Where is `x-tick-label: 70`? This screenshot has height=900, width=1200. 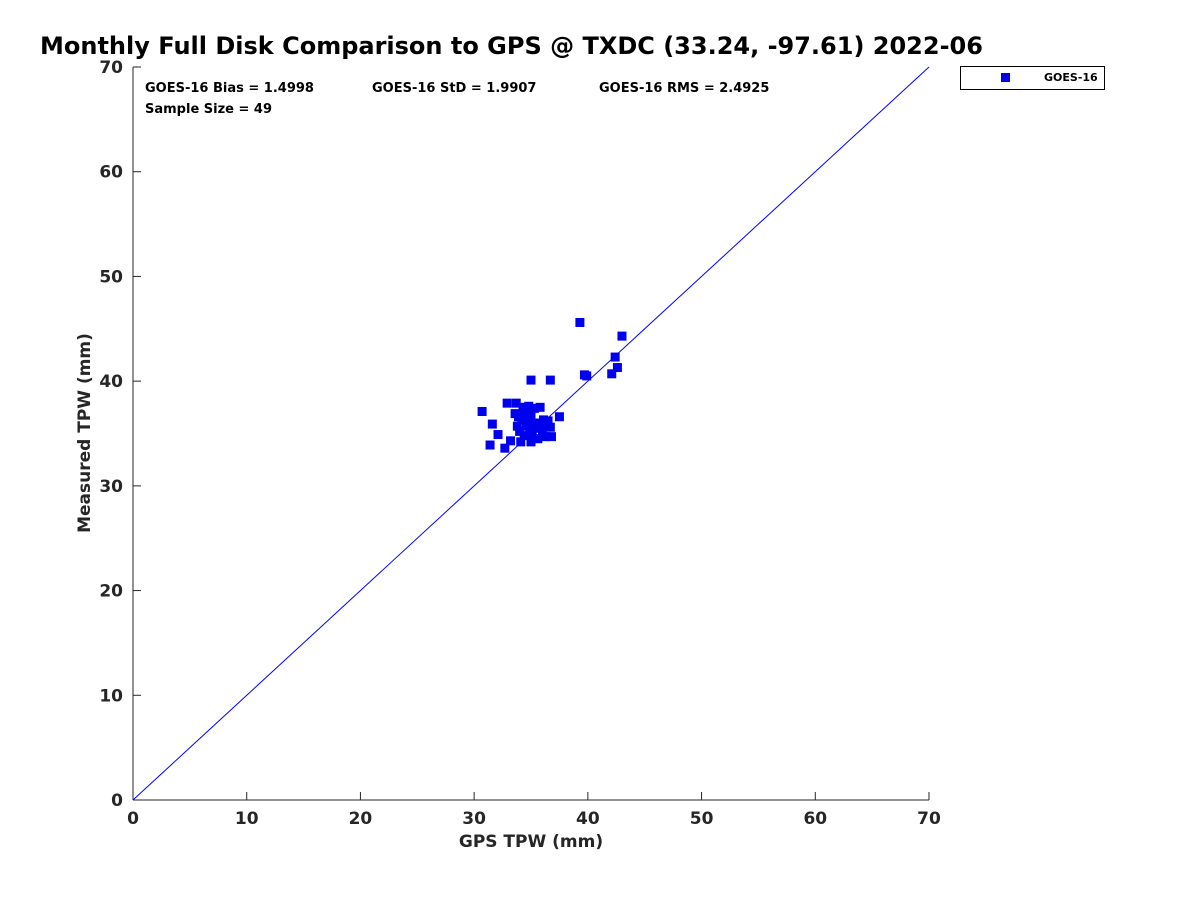 x-tick-label: 70 is located at coordinates (929, 819).